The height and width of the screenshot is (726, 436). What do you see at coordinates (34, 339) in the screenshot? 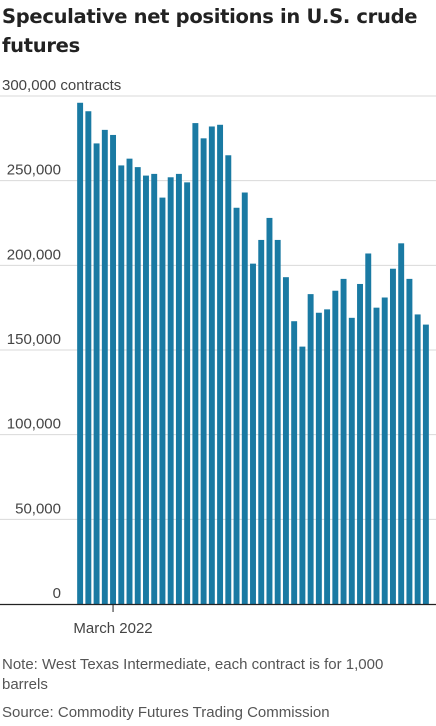
I see `y-tick-label: 150,000` at bounding box center [34, 339].